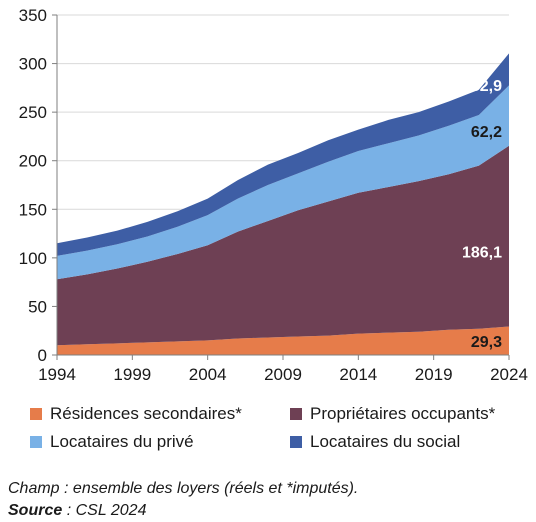 Image resolution: width=536 pixels, height=522 pixels. What do you see at coordinates (358, 374) in the screenshot?
I see `x-tick-label: 2014` at bounding box center [358, 374].